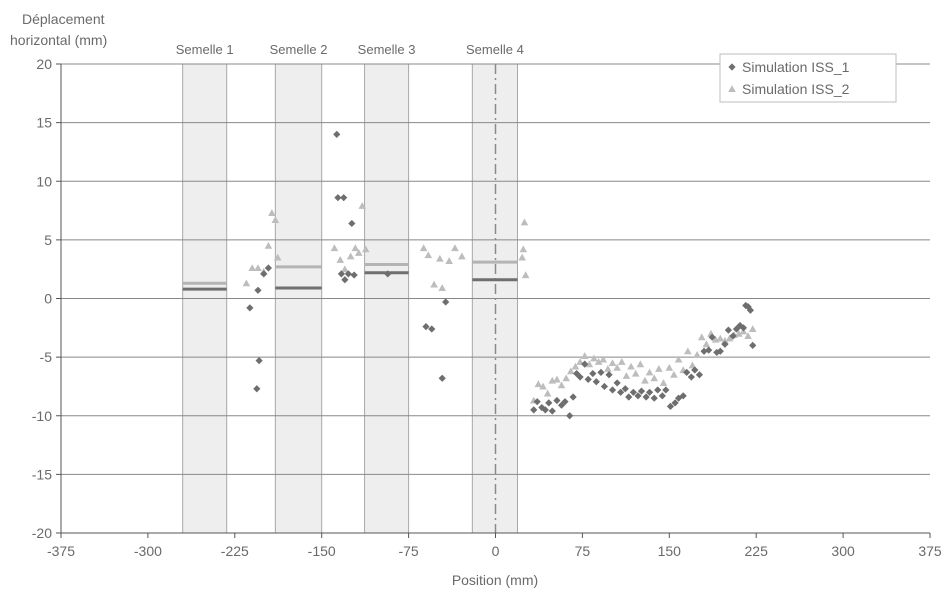 Image resolution: width=948 pixels, height=592 pixels. I want to click on y-tick-labels: -20 -15 -10 -5 0 5 10 15 20, so click(42, 298).